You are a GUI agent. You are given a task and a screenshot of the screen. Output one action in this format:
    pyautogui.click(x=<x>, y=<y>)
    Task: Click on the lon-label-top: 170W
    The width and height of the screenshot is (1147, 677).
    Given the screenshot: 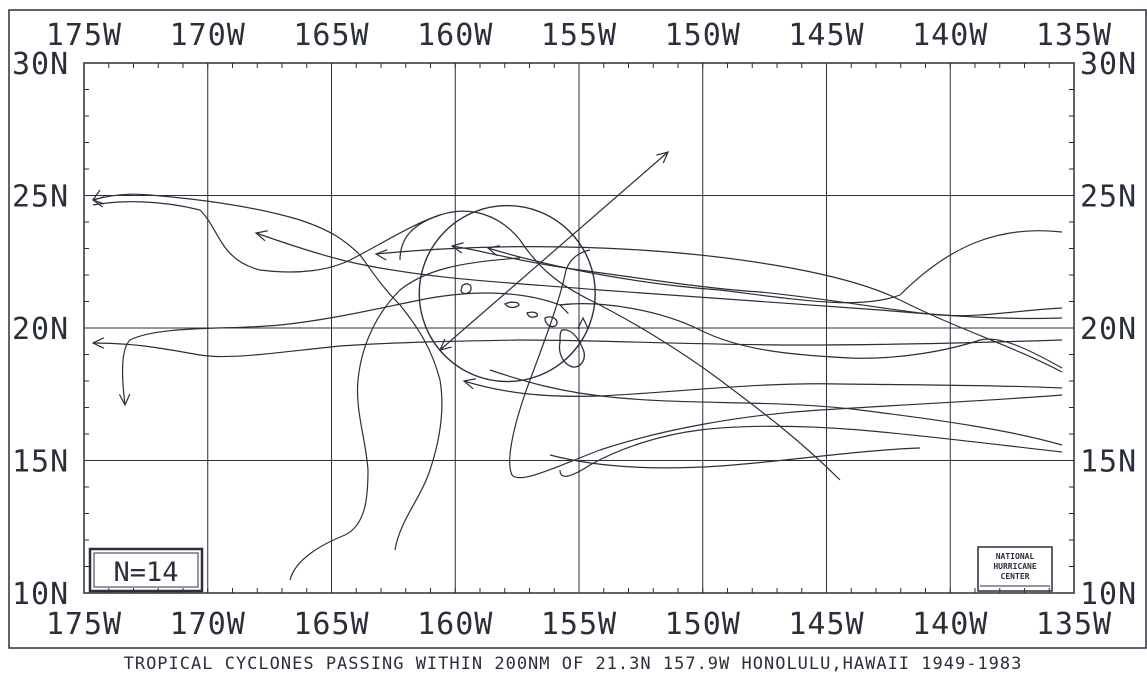 What is the action you would take?
    pyautogui.click(x=208, y=35)
    